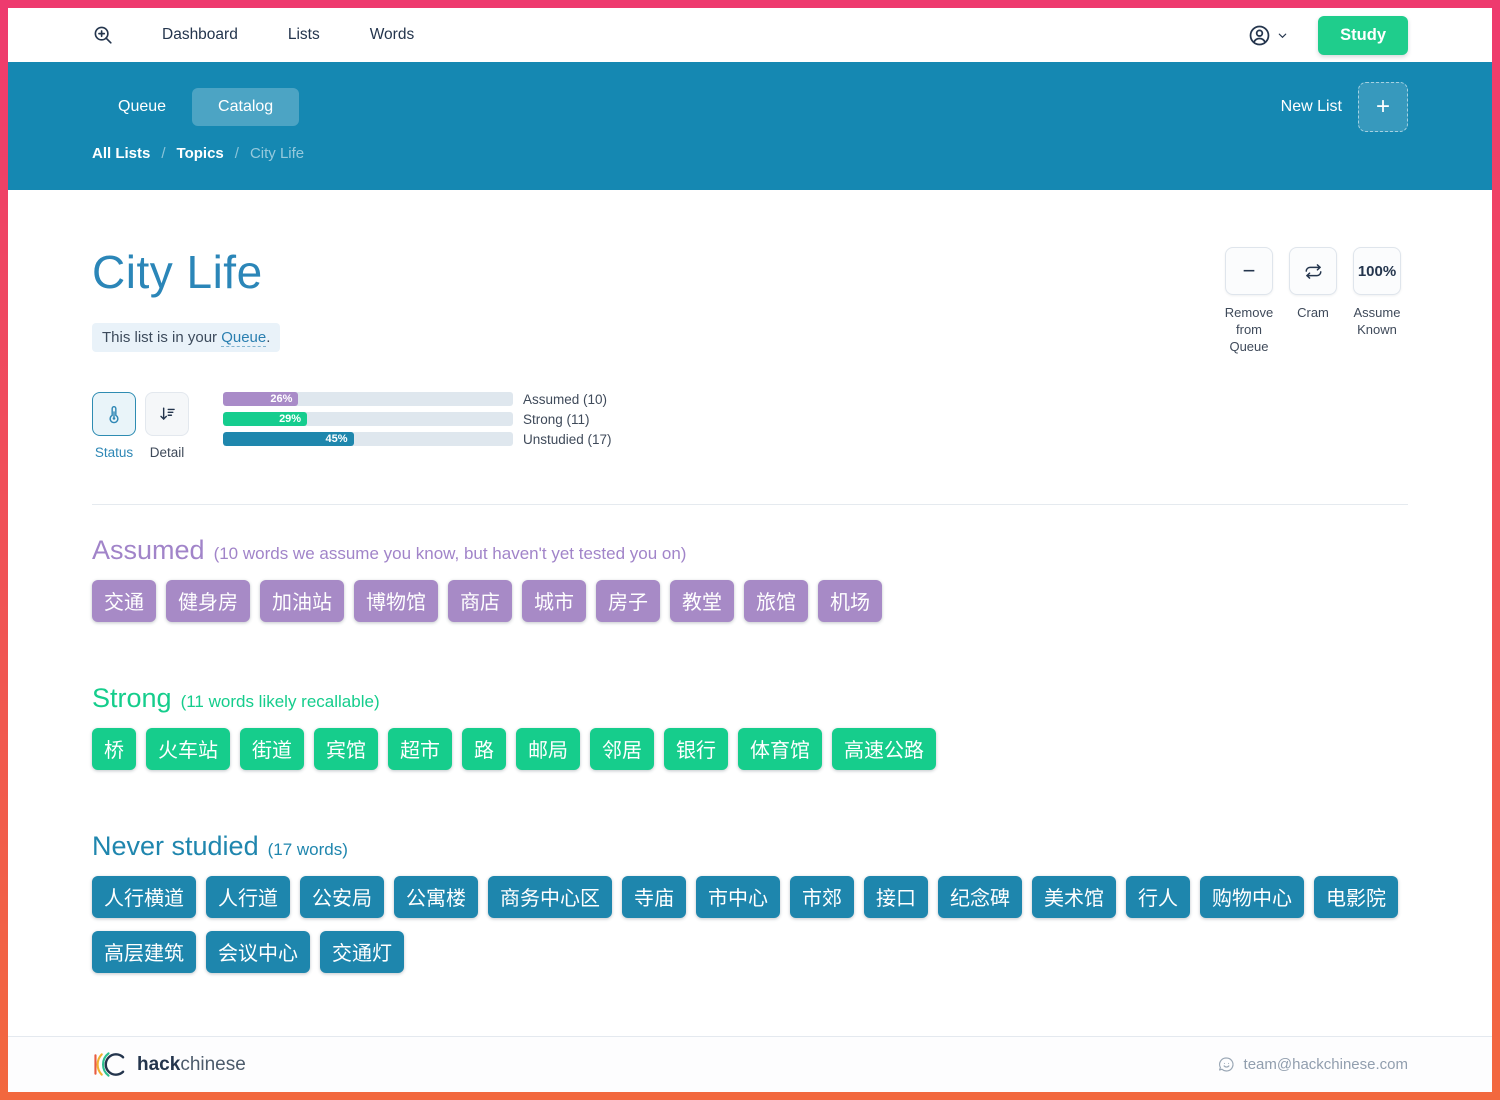  I want to click on word-chip: 交通灯, so click(362, 951).